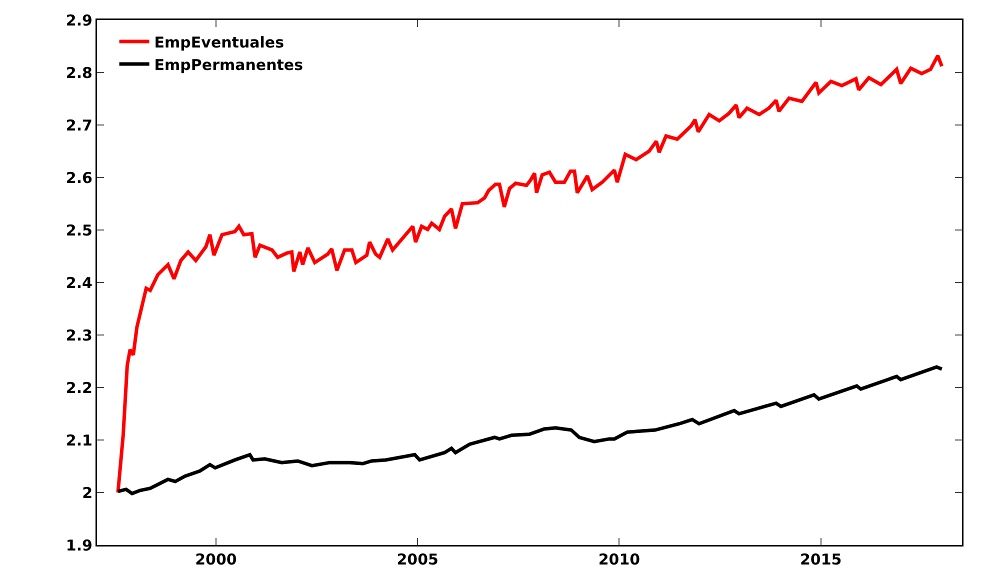  What do you see at coordinates (79, 125) in the screenshot?
I see `y-tick-label: 2.7` at bounding box center [79, 125].